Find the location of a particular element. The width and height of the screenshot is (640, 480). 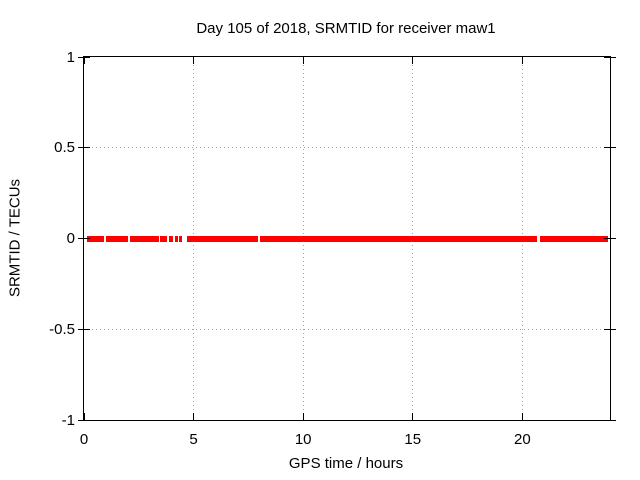

x-axis-label: GPS time / hours is located at coordinates (346, 463).